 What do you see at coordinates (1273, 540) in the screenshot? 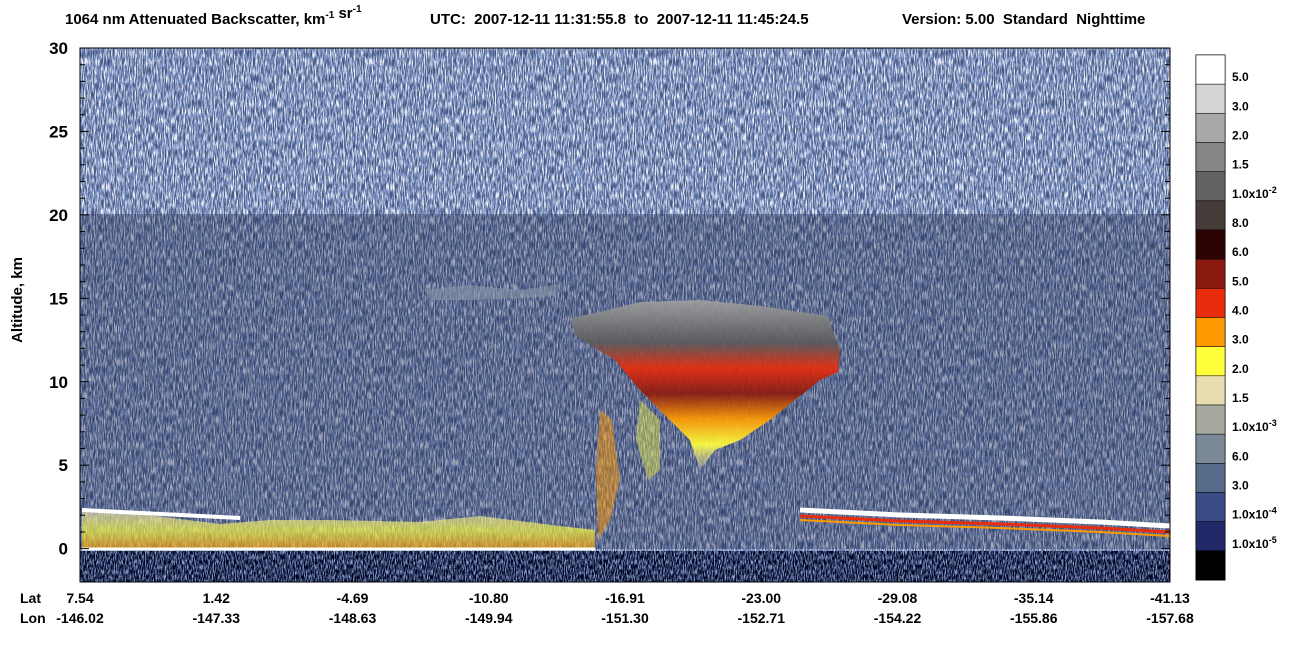
I see `colorbar-label-exponent: -5` at bounding box center [1273, 540].